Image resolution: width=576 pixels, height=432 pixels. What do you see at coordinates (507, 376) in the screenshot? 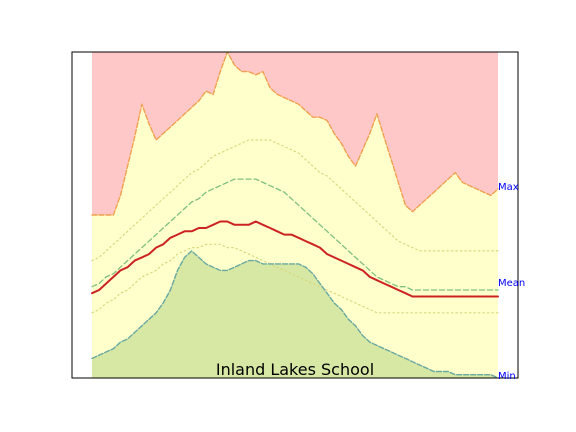
I see `label-min: Min` at bounding box center [507, 376].